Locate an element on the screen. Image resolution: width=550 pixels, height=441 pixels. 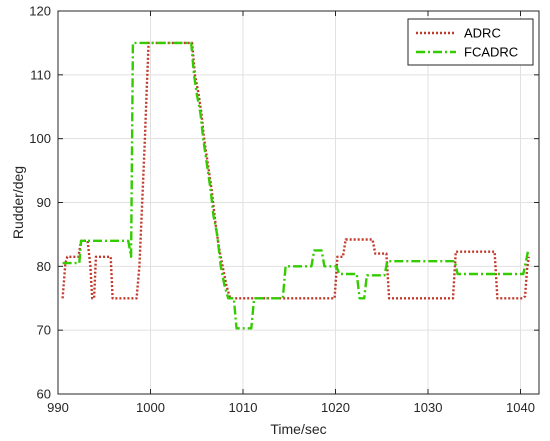
x-tick-label: 990 is located at coordinates (58, 407).